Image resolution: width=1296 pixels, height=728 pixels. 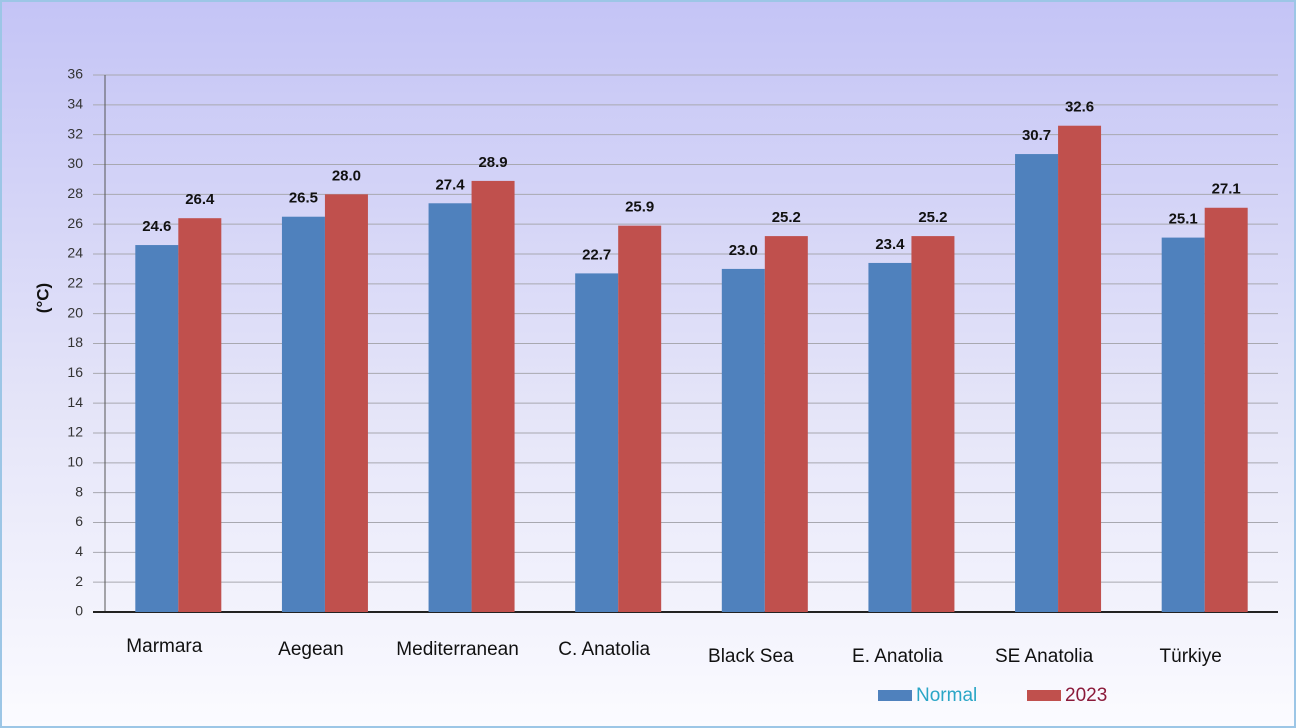 What do you see at coordinates (75, 312) in the screenshot?
I see `y-tick-label: 20` at bounding box center [75, 312].